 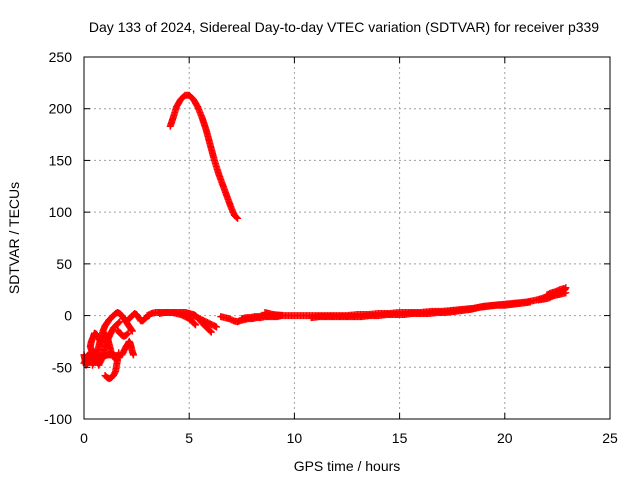 I want to click on y-tick-label: 0, so click(x=68, y=316).